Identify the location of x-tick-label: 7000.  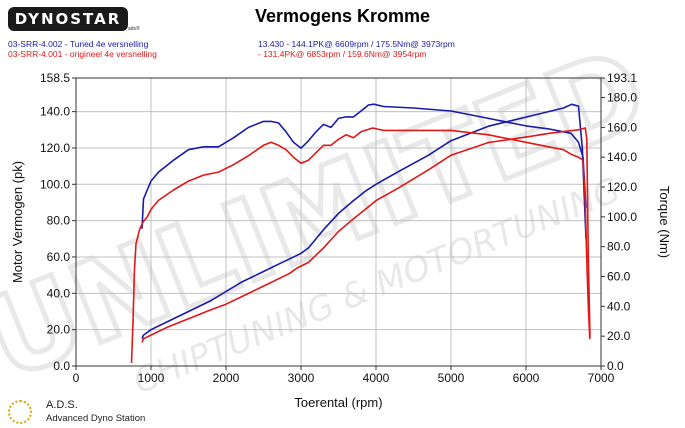
(601, 378).